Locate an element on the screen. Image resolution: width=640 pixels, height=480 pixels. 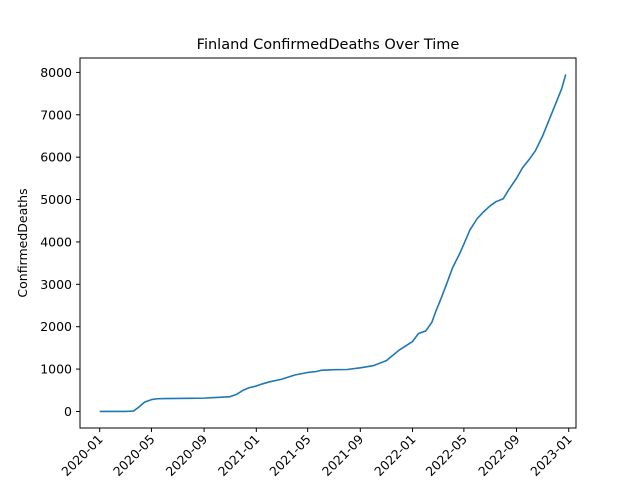
chart-title: Finland ConfirmedDeaths Over Time is located at coordinates (328, 45).